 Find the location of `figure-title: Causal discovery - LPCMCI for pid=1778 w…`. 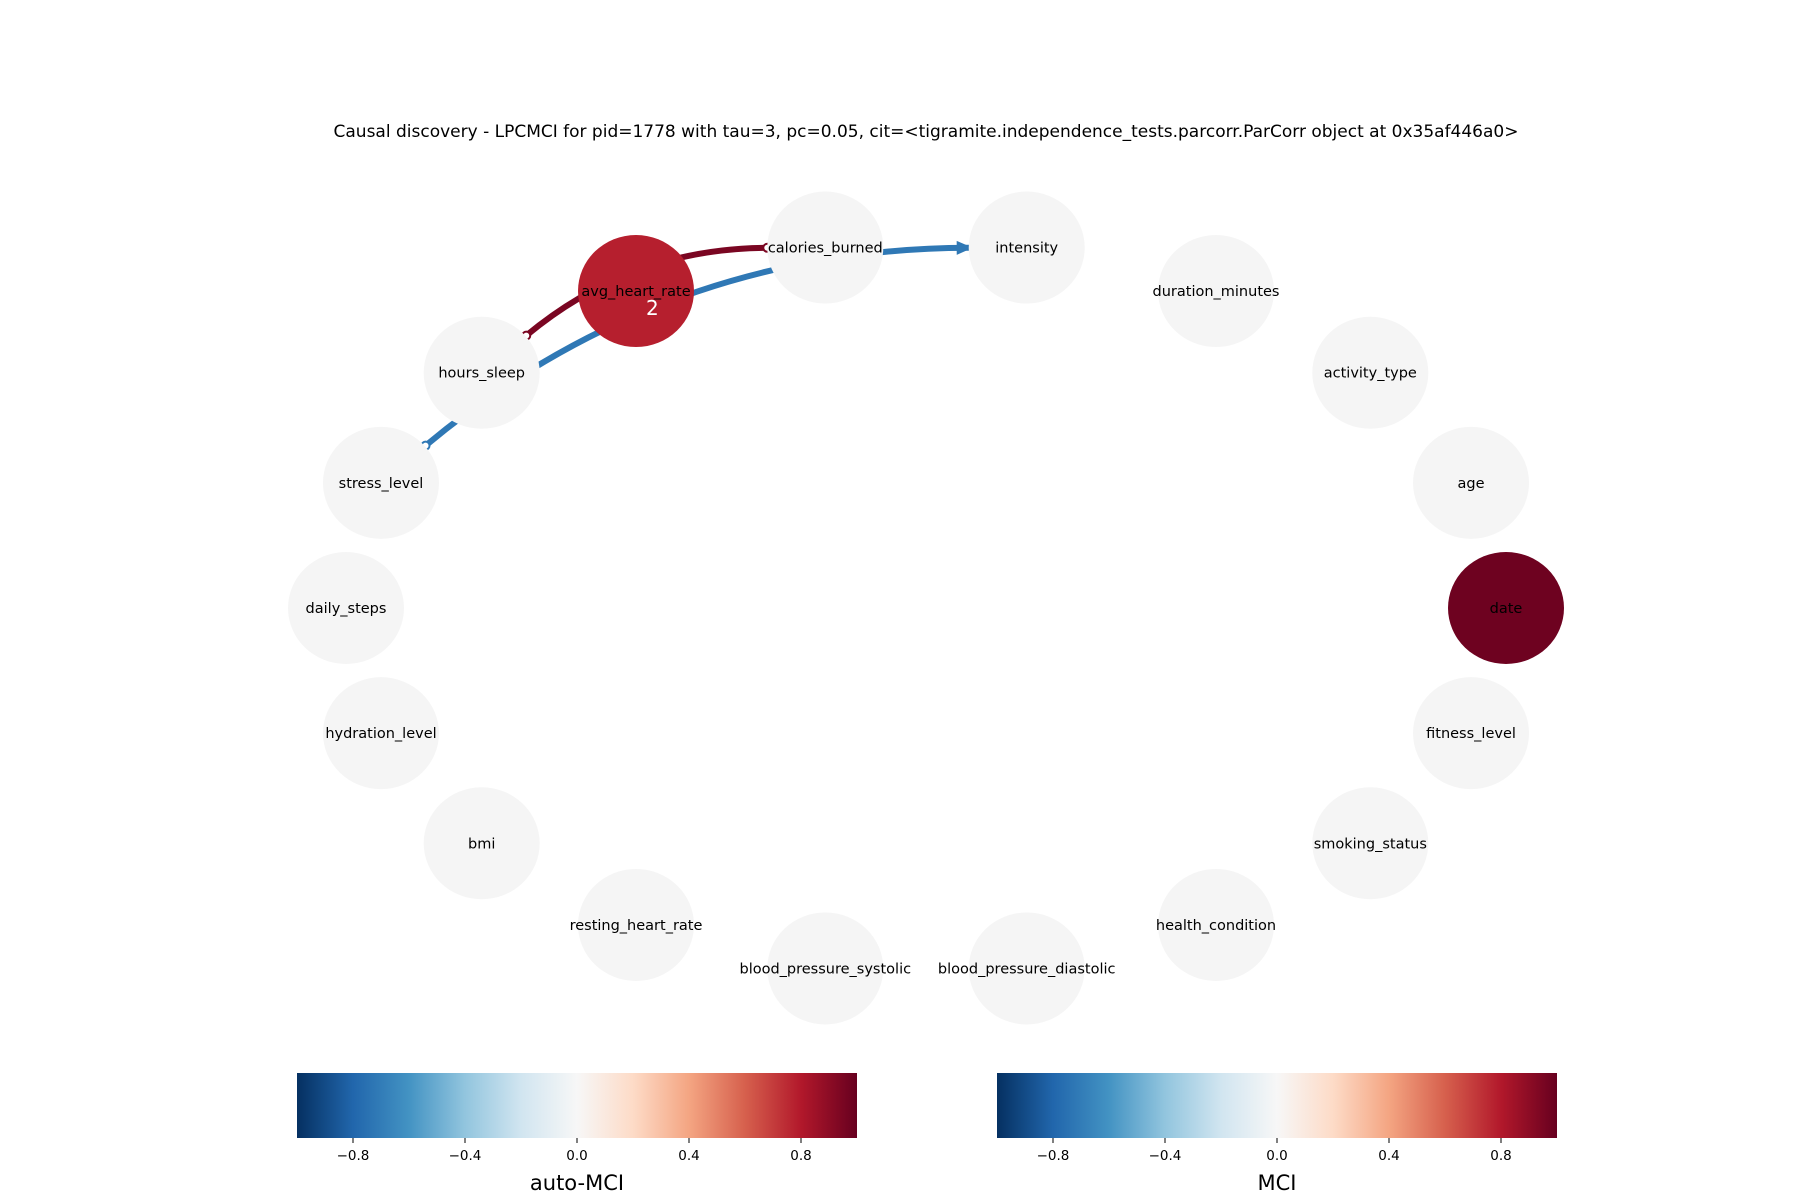

figure-title: Causal discovery - LPCMCI for pid=1778 w… is located at coordinates (926, 132).